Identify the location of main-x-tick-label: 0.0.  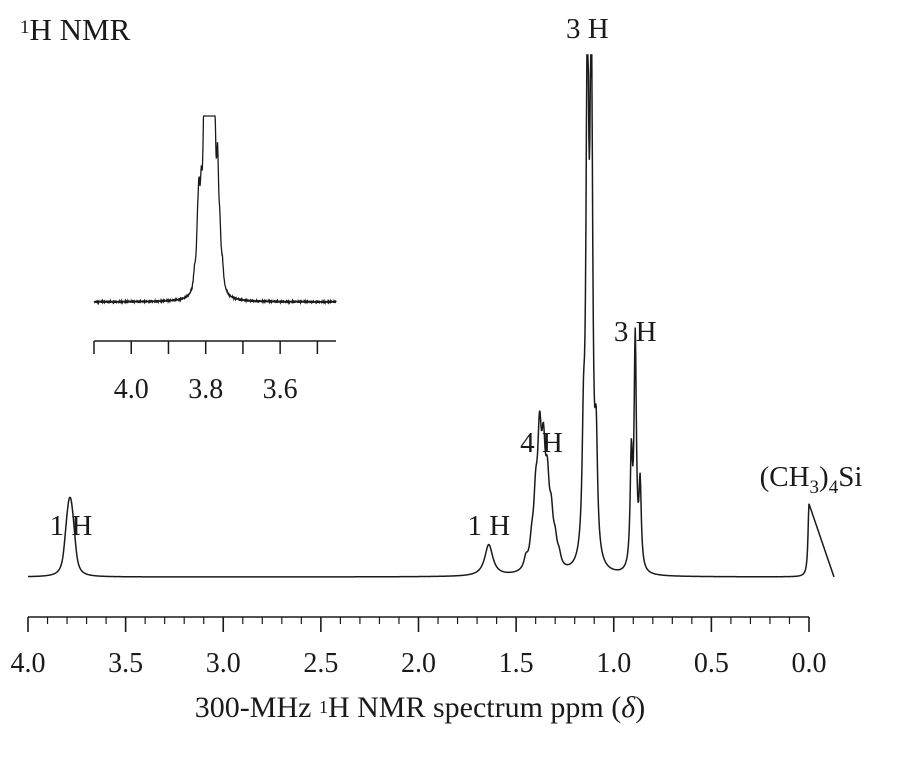
(809, 663).